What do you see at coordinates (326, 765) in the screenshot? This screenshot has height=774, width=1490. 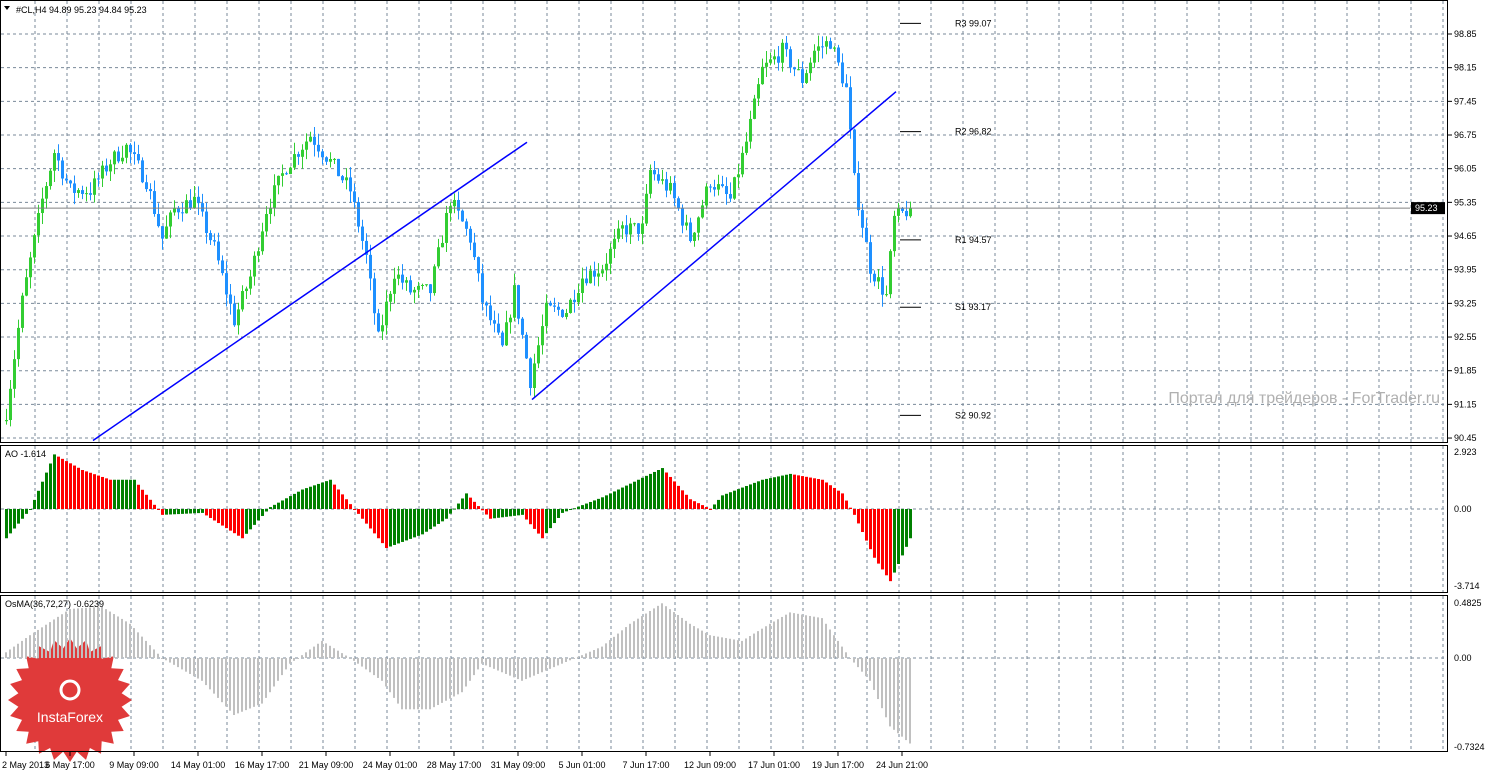 I see `time-tick-label: 21 May 09:00` at bounding box center [326, 765].